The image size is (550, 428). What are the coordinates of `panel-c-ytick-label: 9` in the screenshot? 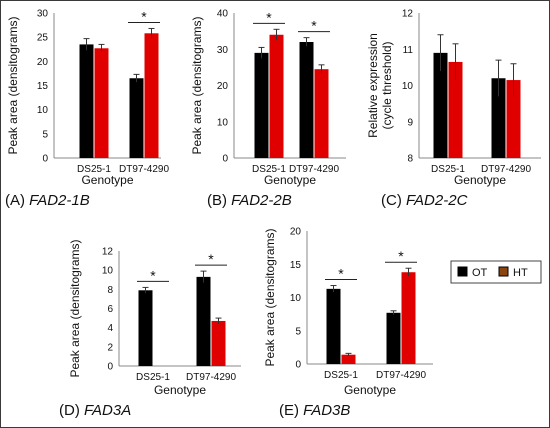 It's located at (410, 122).